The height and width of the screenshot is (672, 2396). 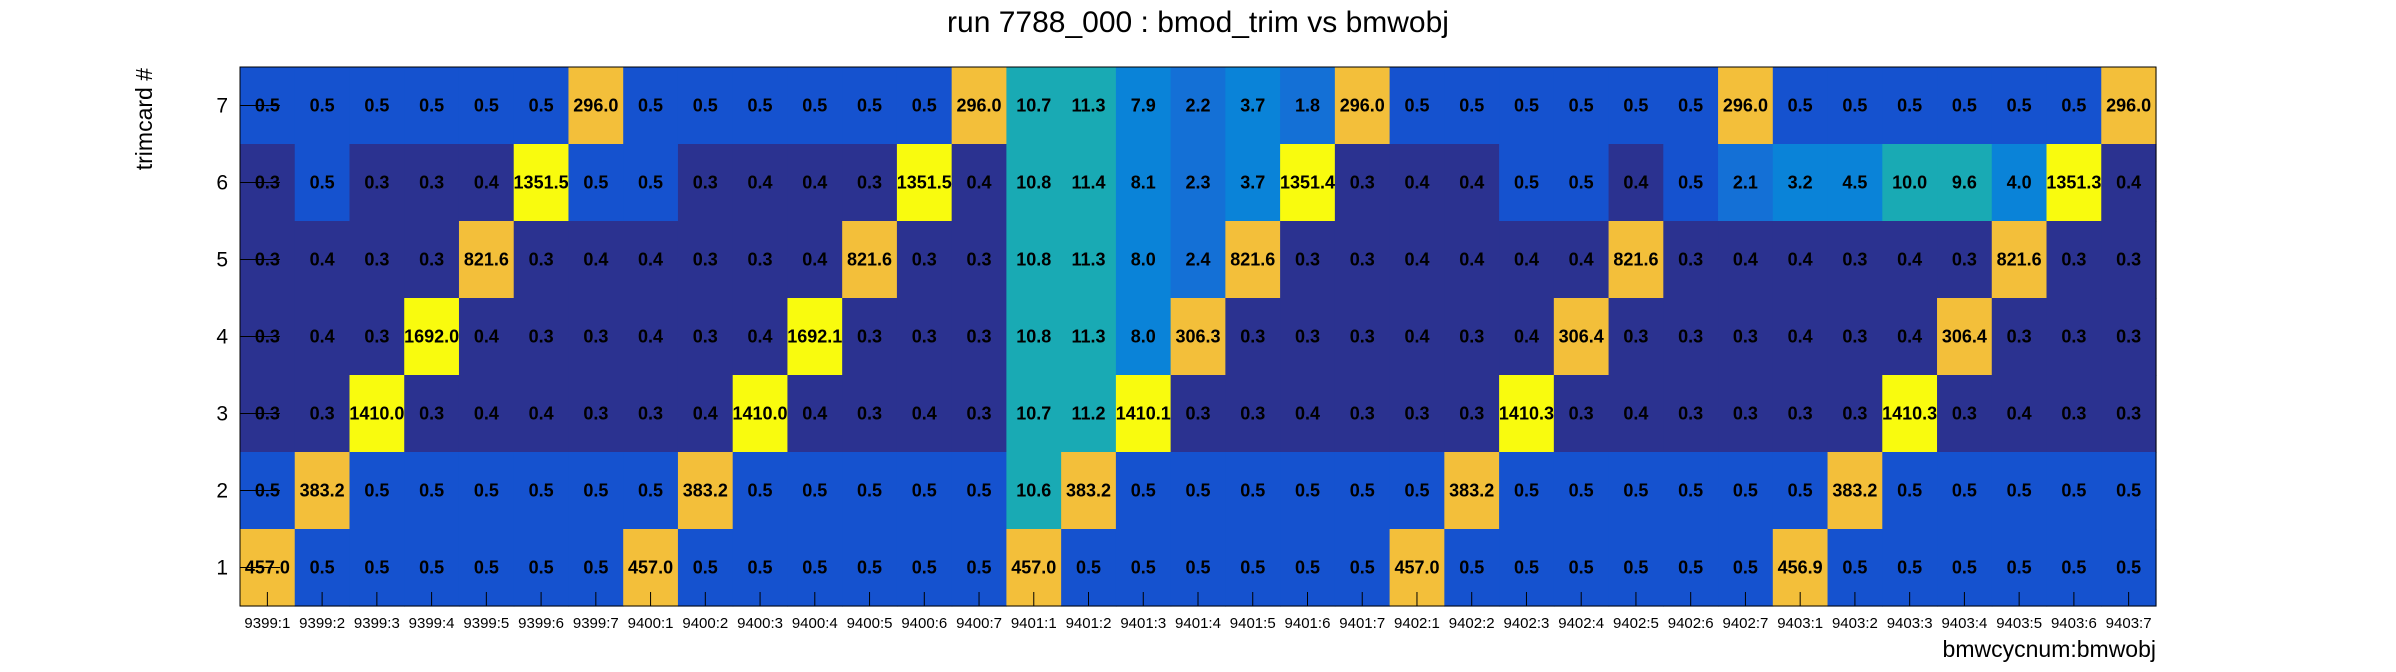 What do you see at coordinates (1307, 106) in the screenshot?
I see `cell-value-label: 1.8` at bounding box center [1307, 106].